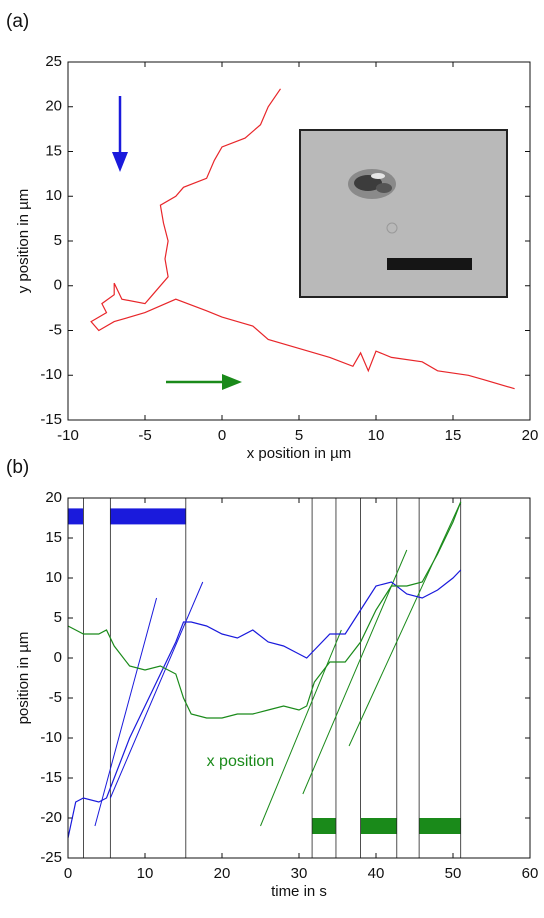 The image size is (544, 918). I want to click on x-tick-label: -10, so click(68, 435).